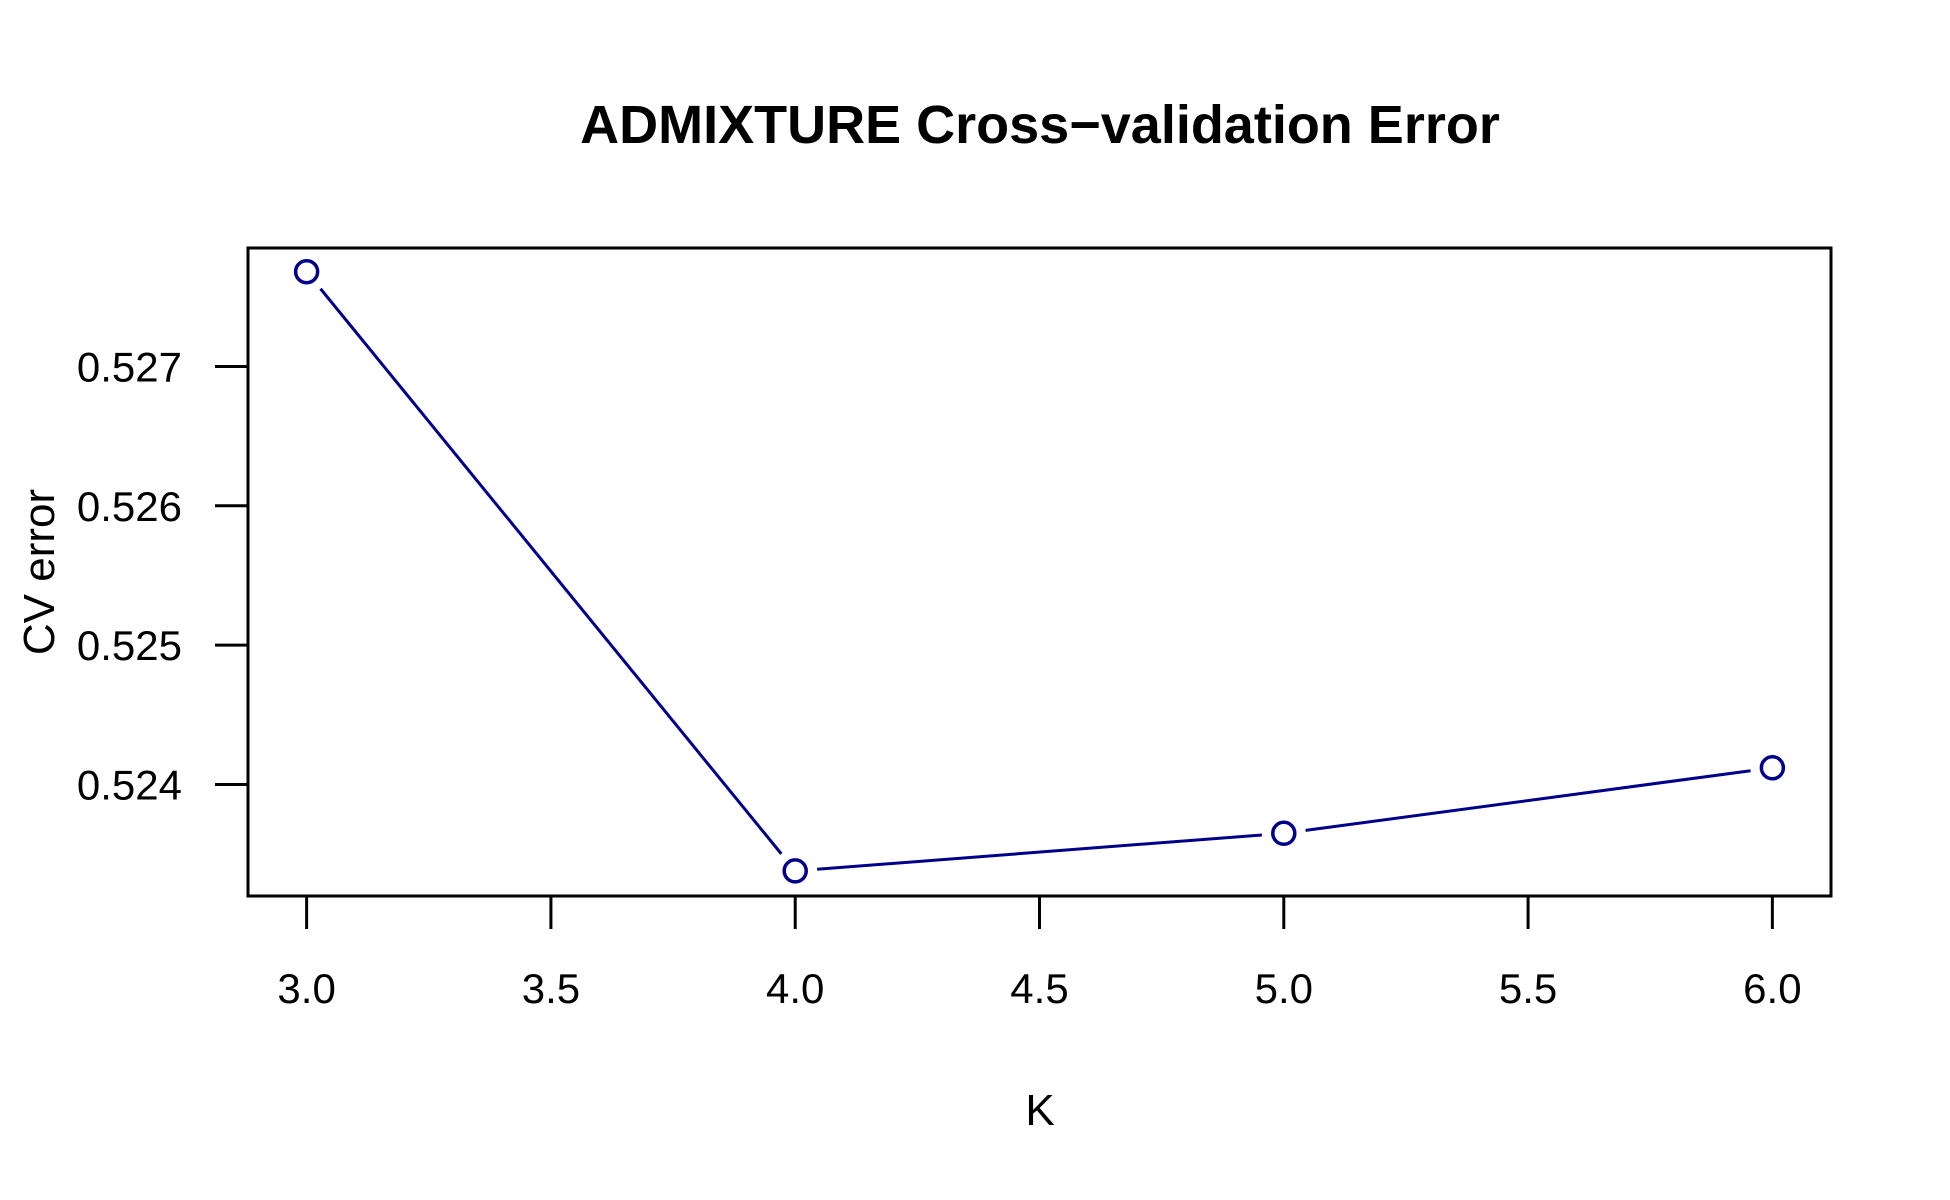 This screenshot has width=1950, height=1200. Describe the element at coordinates (129, 785) in the screenshot. I see `y-tick-label: 0.524` at that location.